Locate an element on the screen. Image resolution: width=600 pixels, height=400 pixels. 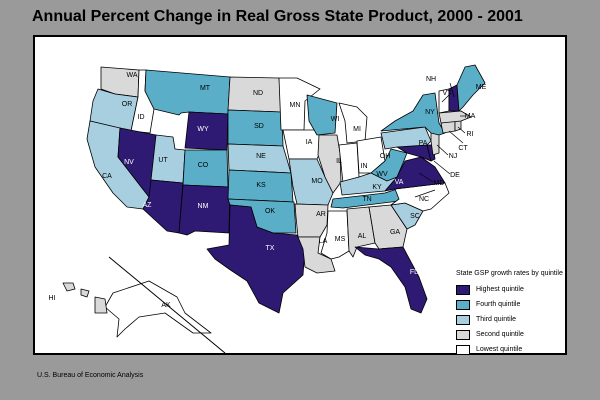
state-label-fl: FL is located at coordinates (414, 272).